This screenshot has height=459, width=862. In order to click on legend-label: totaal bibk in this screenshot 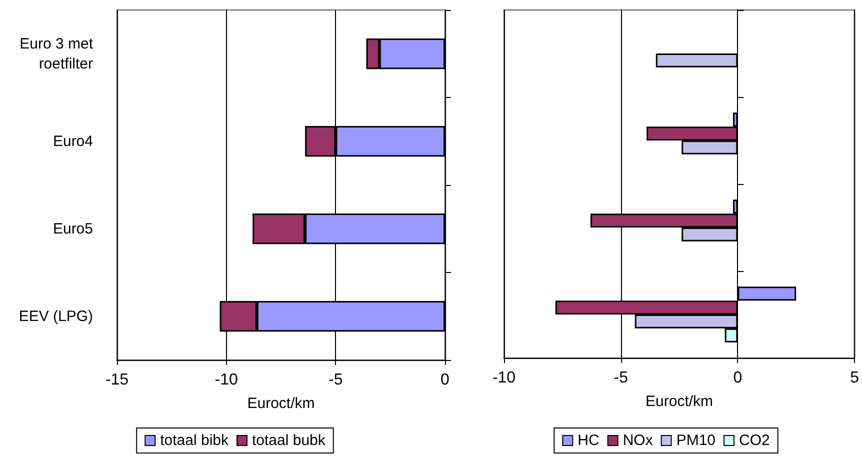, I will do `click(194, 440)`.